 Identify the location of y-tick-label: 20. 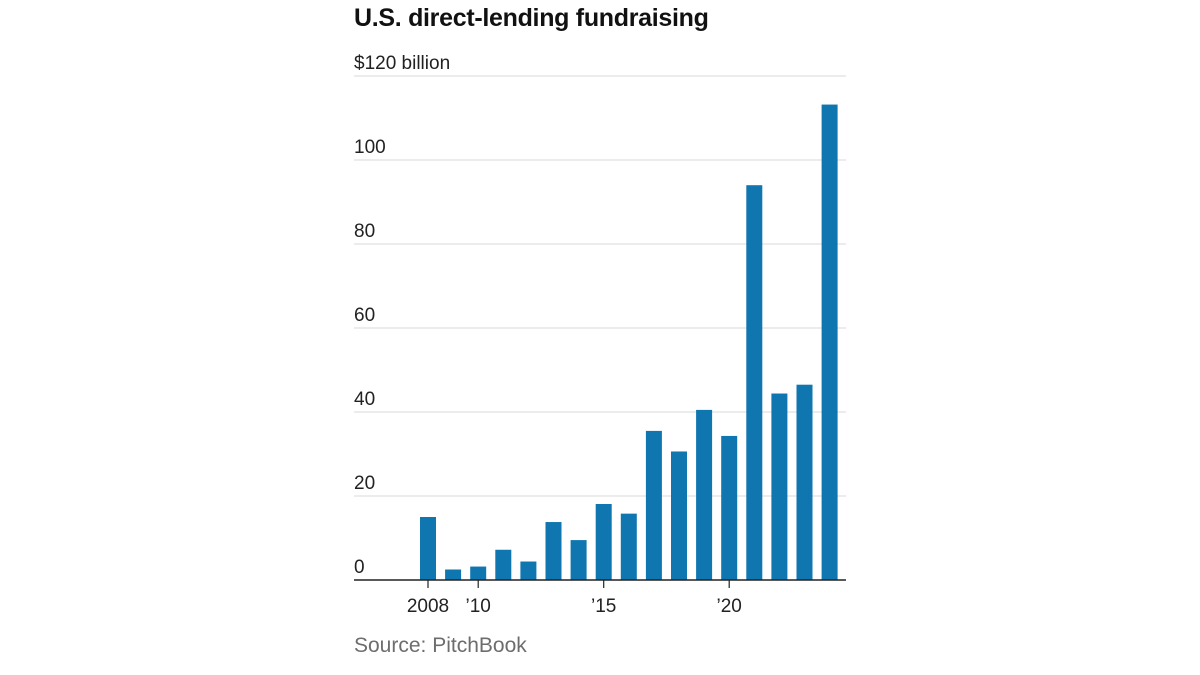
(364, 483).